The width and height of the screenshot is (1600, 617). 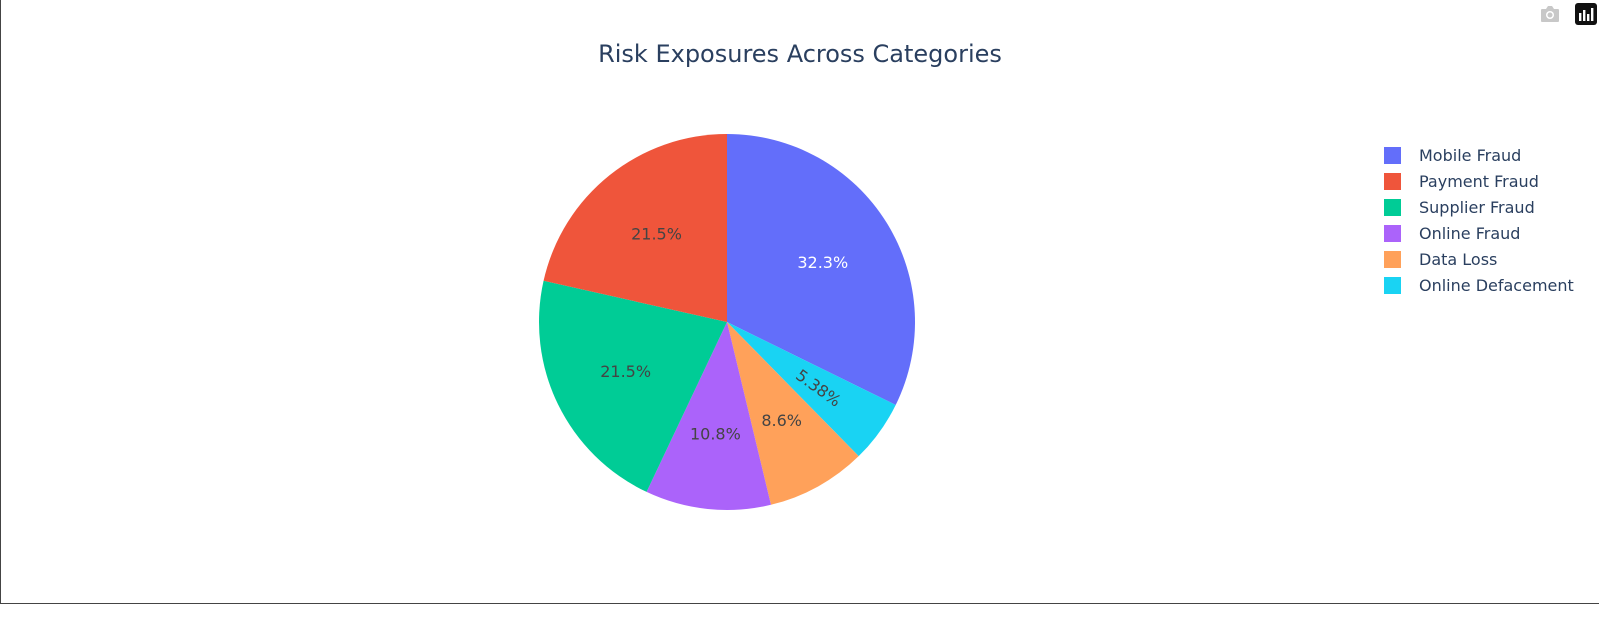 I want to click on camera-icon, so click(x=1550, y=14).